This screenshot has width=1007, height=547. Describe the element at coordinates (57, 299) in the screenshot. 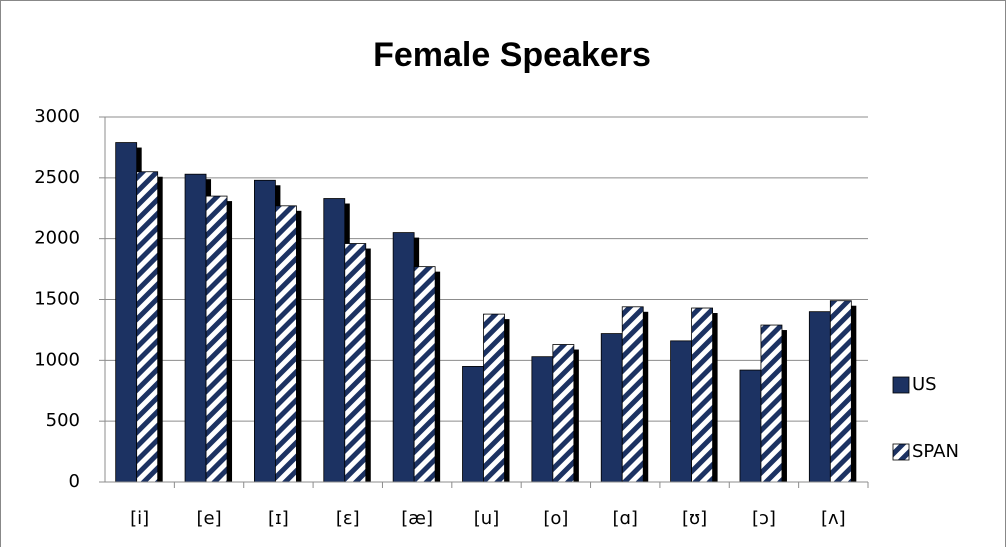

I see `y-tick-label: 1500` at that location.